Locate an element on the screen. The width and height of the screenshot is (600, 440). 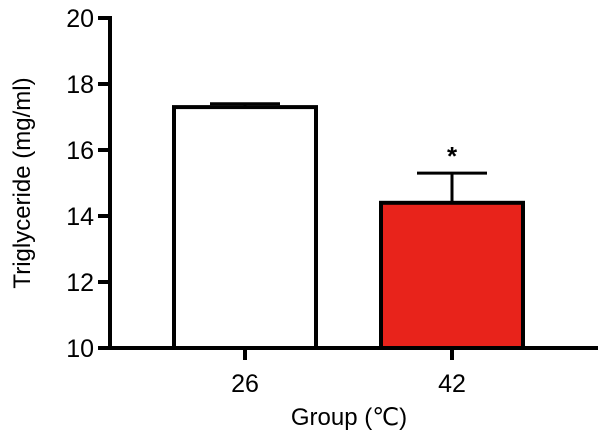
y-tick-label: 18 is located at coordinates (80, 85).